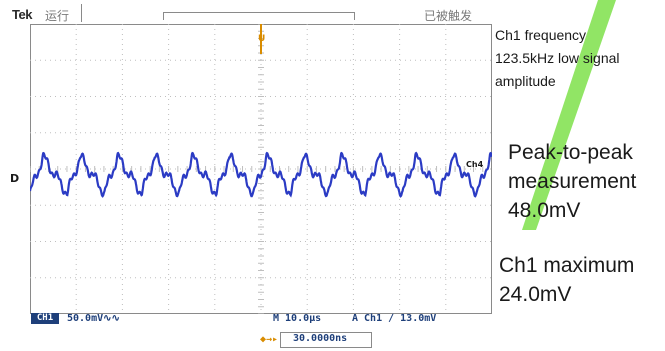 This screenshot has width=665, height=351. What do you see at coordinates (525, 81) in the screenshot?
I see `frequency-line-3: amplitude` at bounding box center [525, 81].